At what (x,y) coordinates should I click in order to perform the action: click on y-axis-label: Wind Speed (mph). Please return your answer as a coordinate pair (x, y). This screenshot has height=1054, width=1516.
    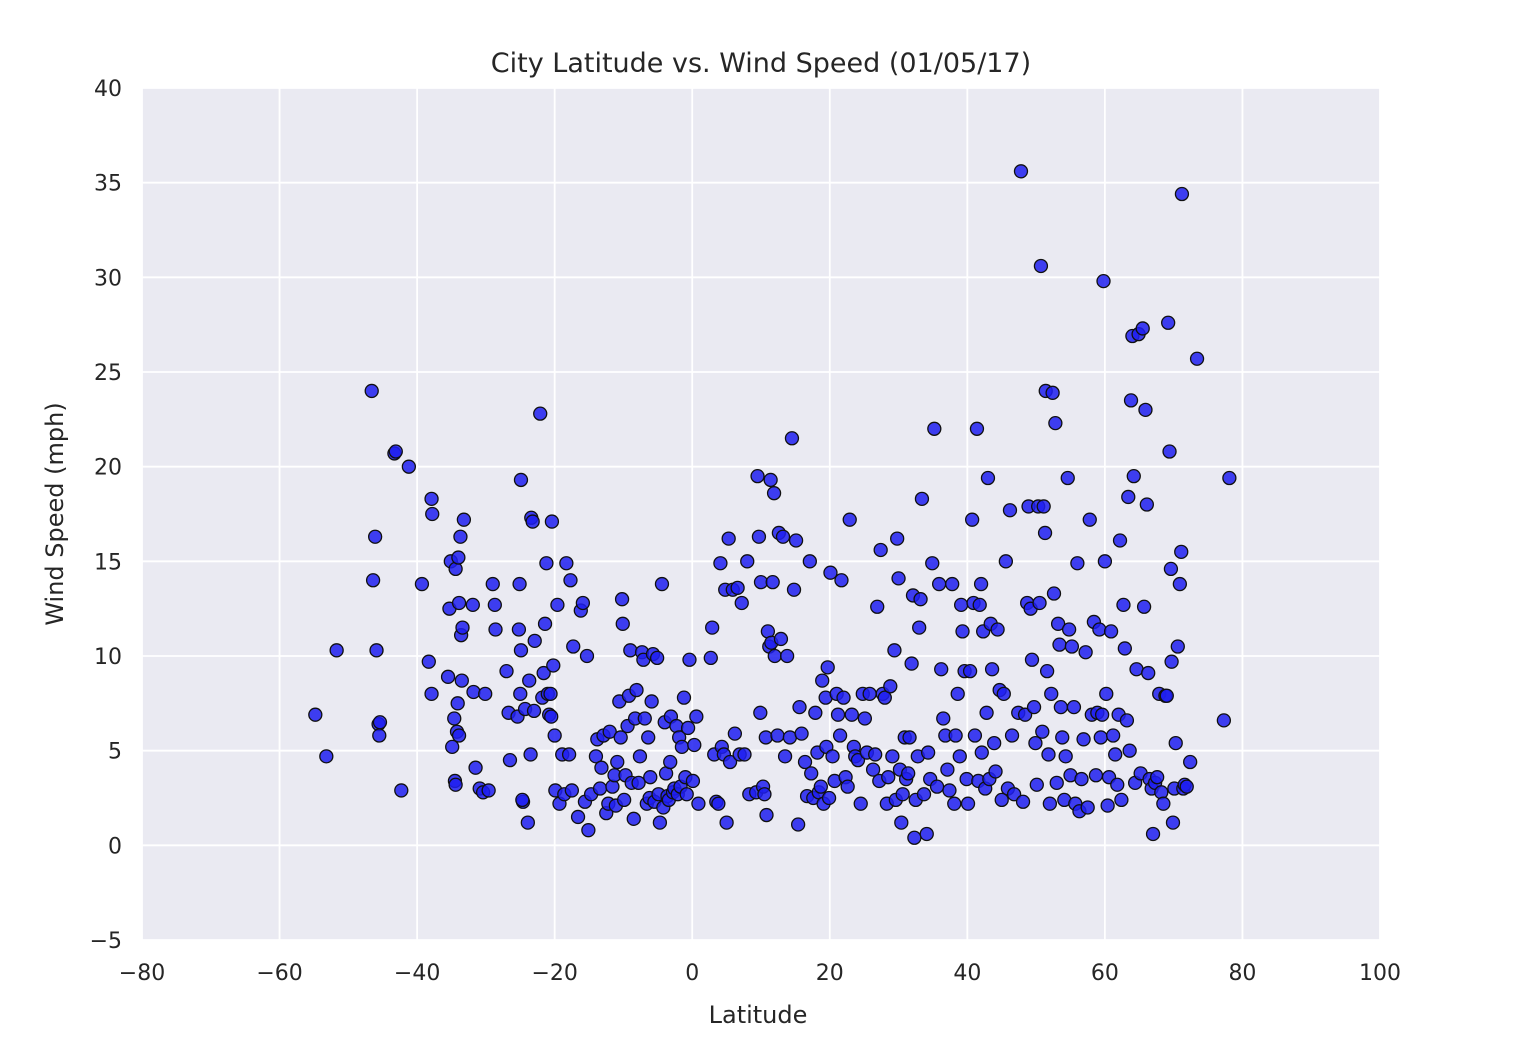
    Looking at the image, I should click on (55, 513).